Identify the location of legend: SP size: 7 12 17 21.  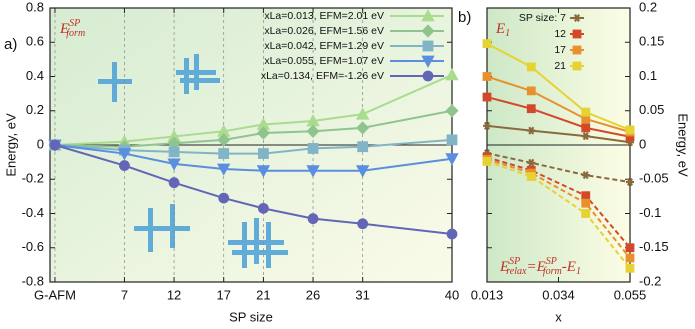
(551, 42).